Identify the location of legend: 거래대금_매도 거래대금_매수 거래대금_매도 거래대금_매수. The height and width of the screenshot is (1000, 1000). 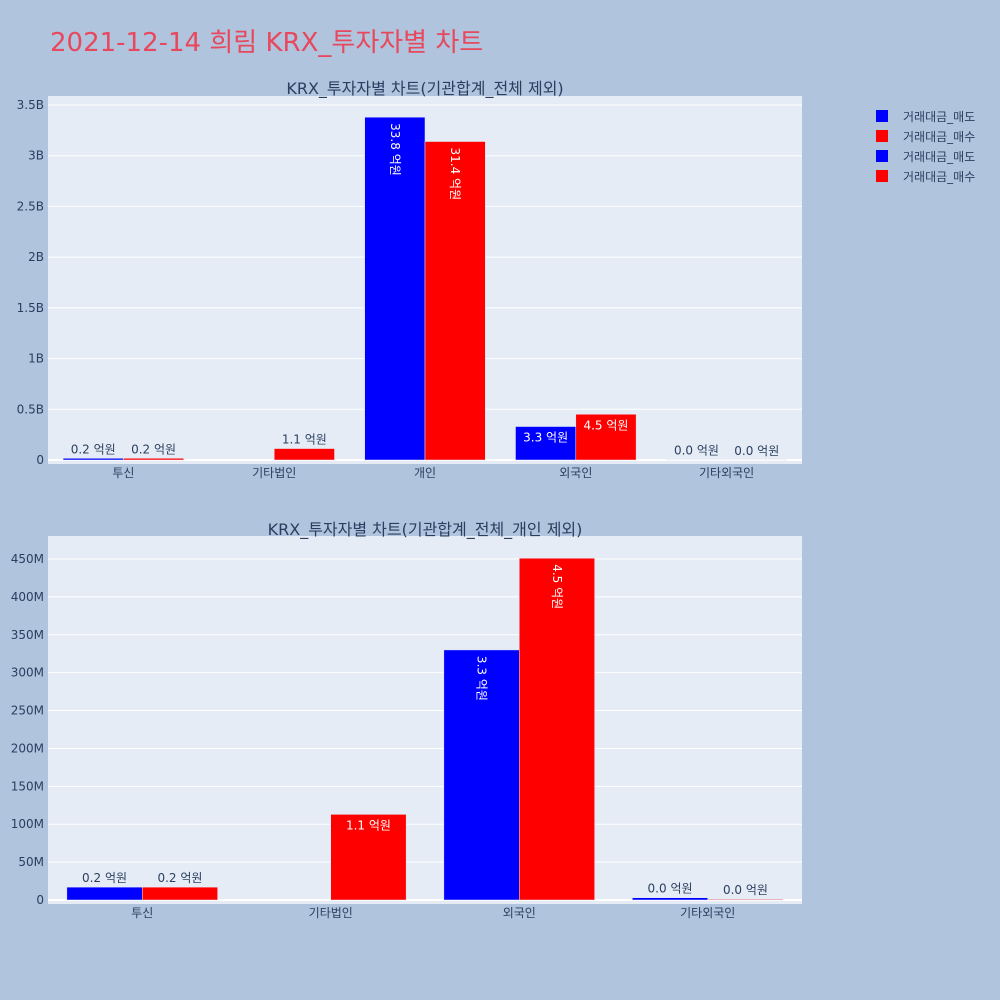
(925, 146).